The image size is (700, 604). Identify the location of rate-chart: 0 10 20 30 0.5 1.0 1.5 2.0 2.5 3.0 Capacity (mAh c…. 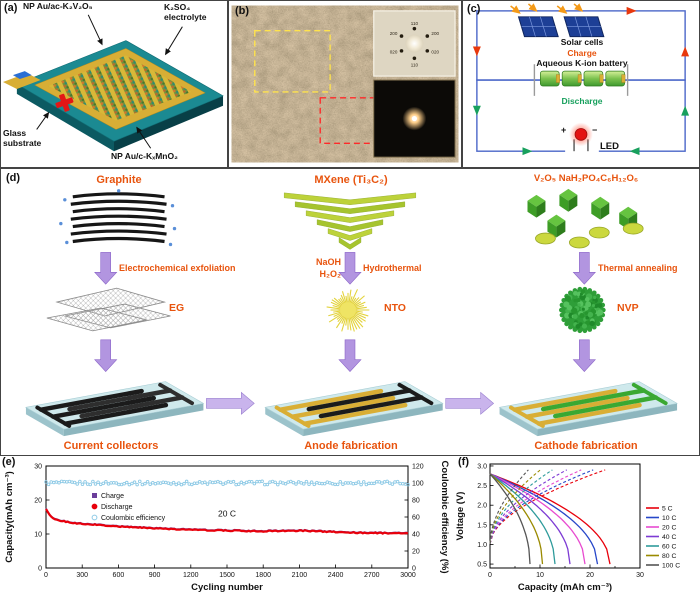
(567, 528).